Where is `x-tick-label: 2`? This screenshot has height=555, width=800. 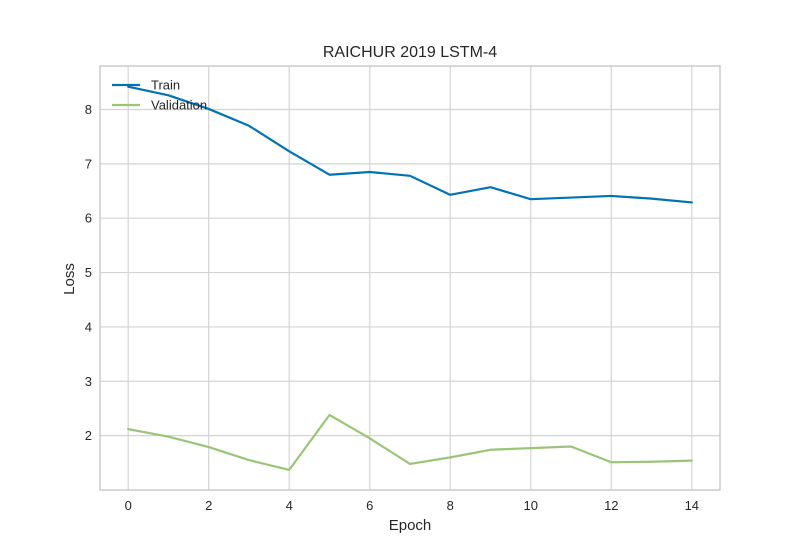
x-tick-label: 2 is located at coordinates (208, 505).